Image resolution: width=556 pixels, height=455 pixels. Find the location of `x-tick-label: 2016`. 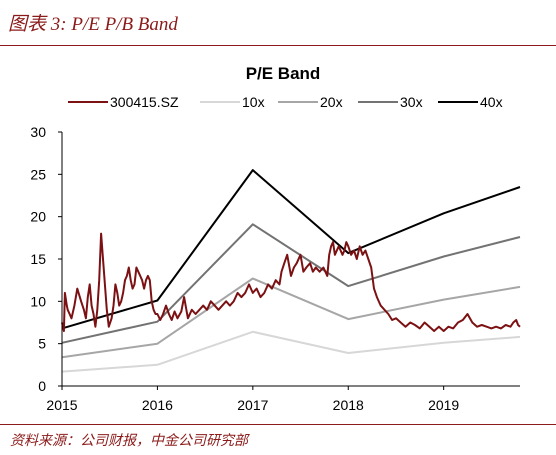

x-tick-label: 2016 is located at coordinates (157, 405).